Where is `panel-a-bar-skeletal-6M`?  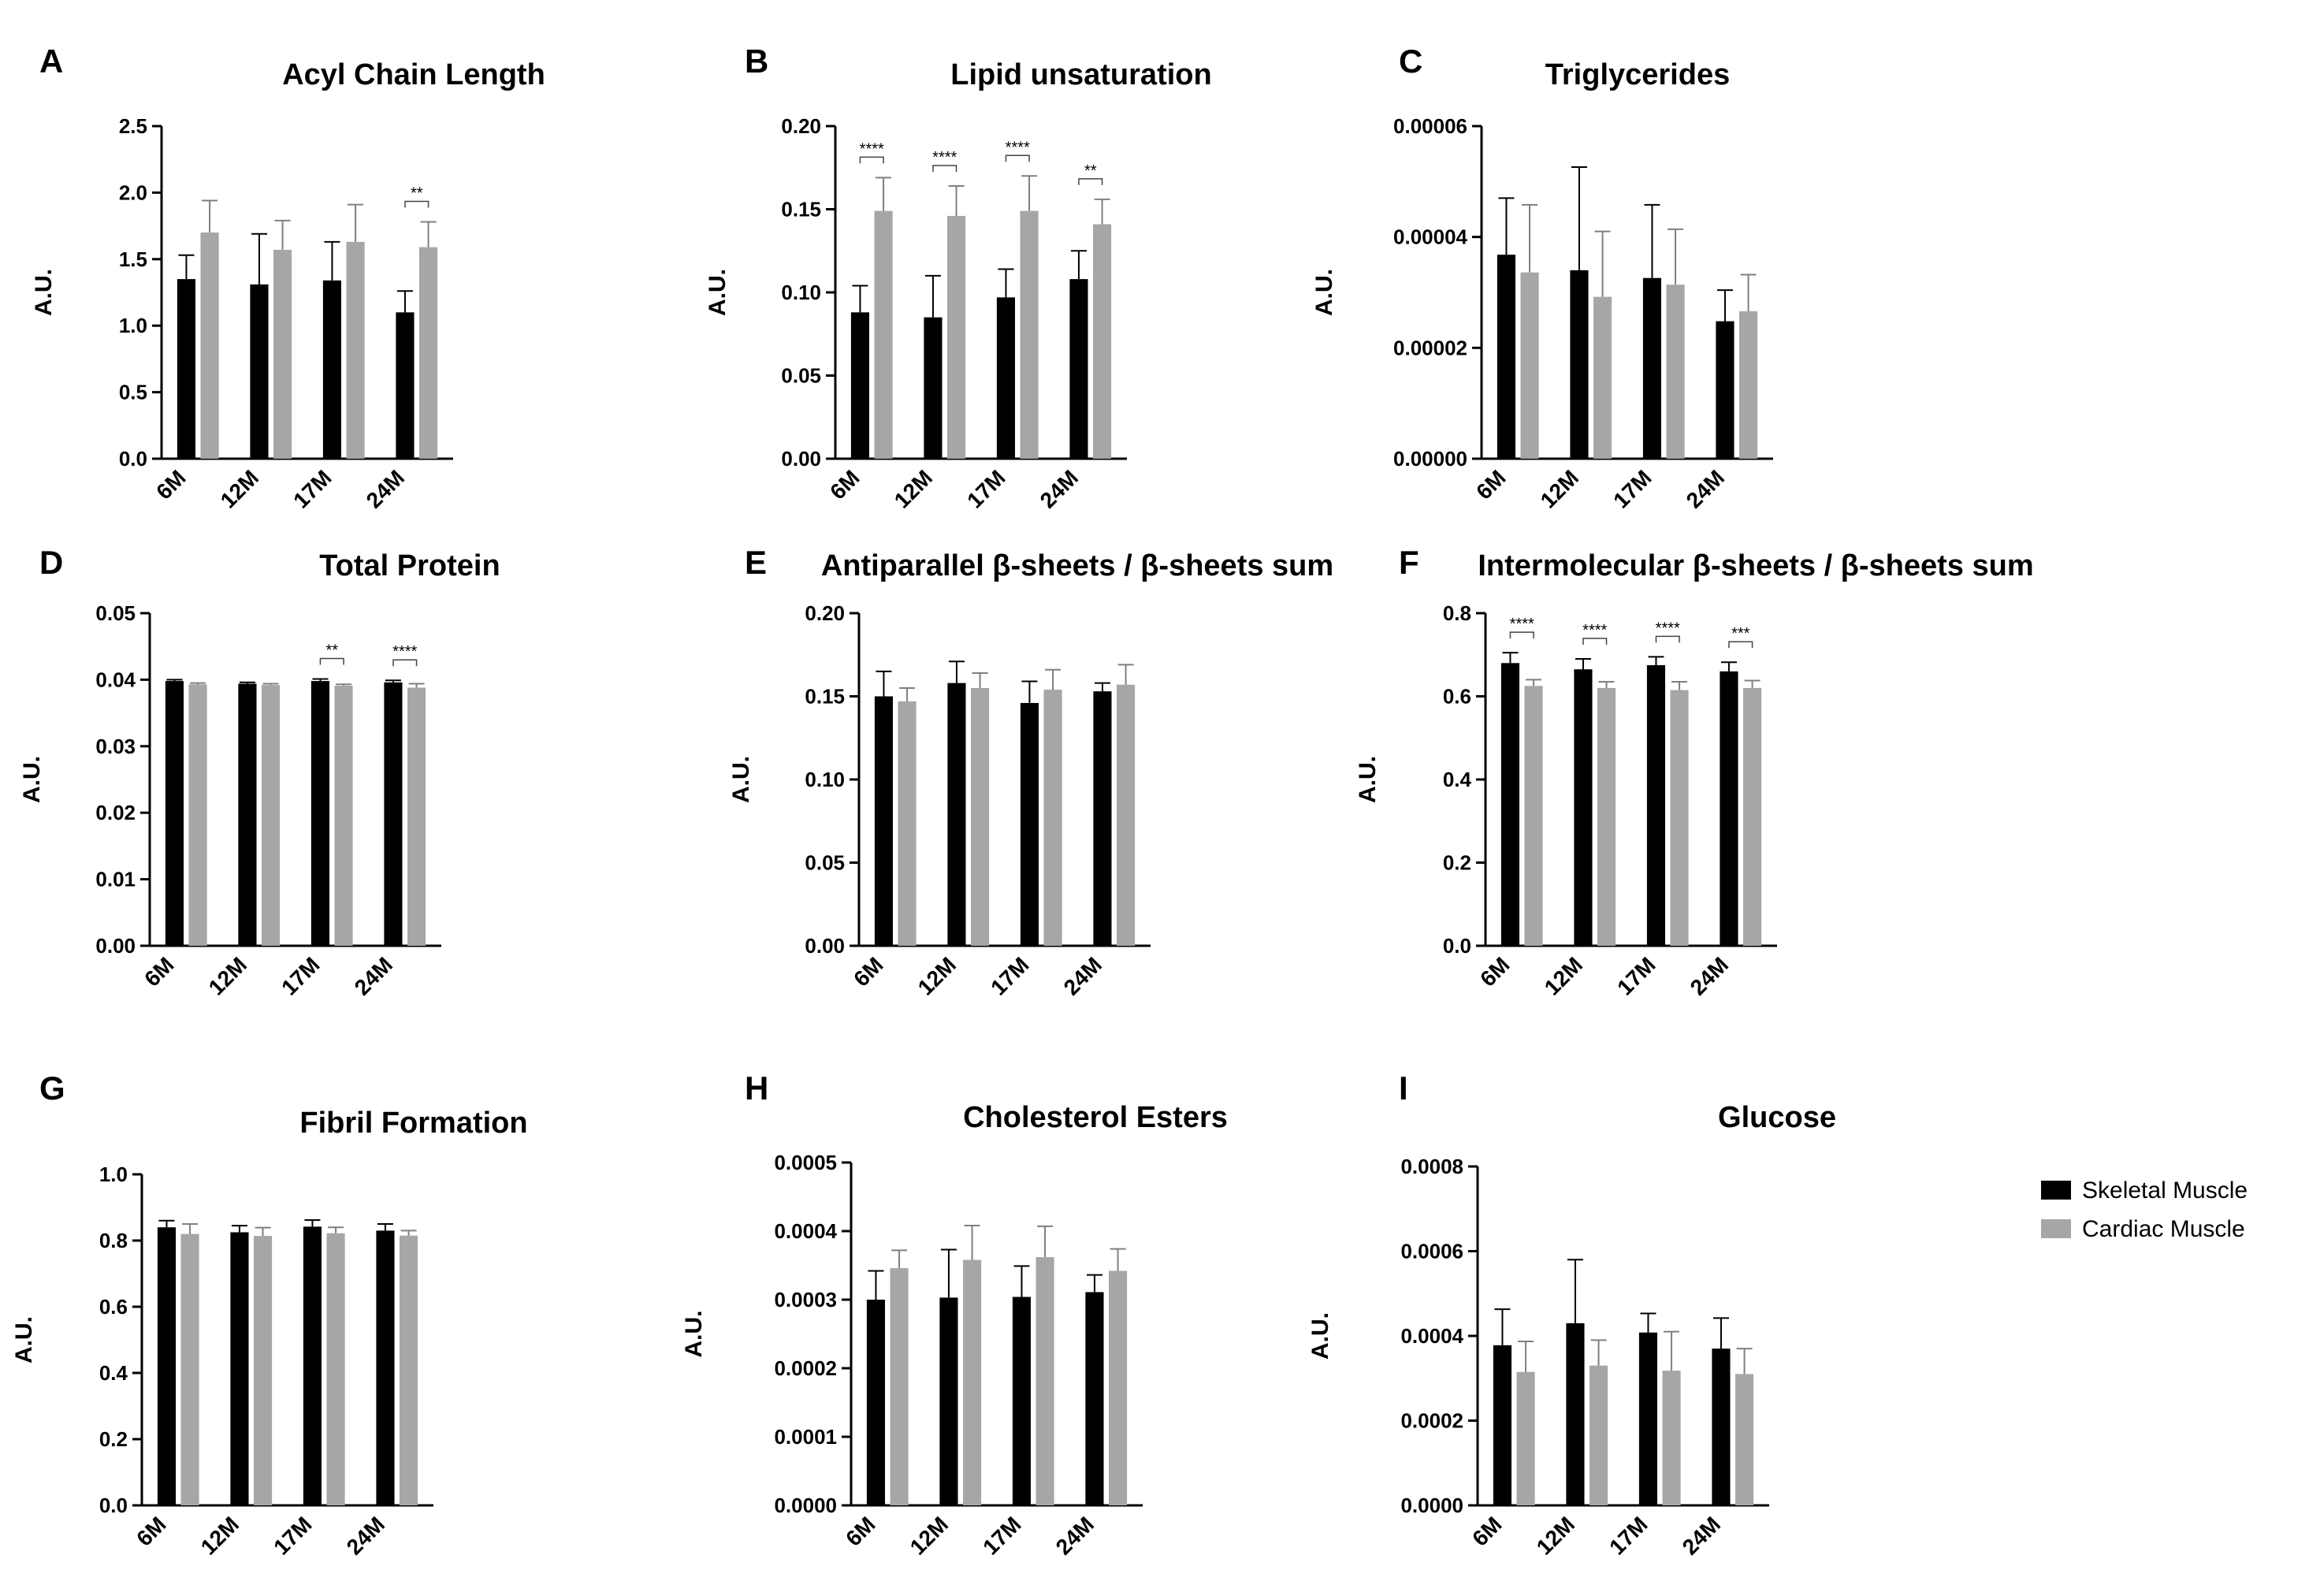 panel-a-bar-skeletal-6M is located at coordinates (186, 369).